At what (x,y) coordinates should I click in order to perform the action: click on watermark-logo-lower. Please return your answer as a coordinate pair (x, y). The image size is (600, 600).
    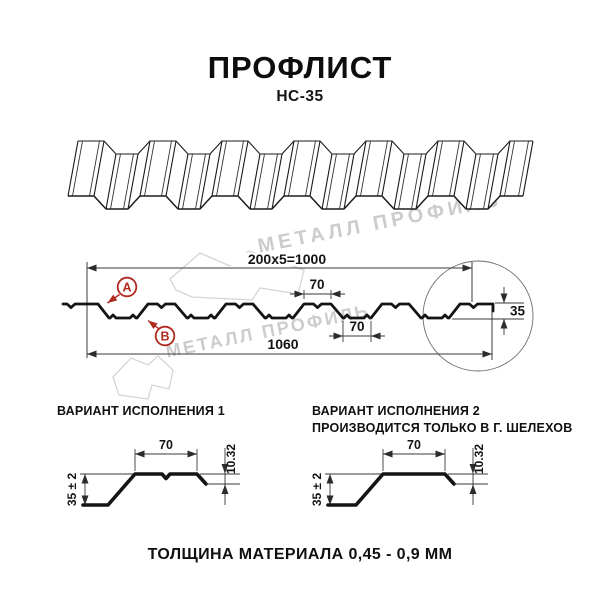
    Looking at the image, I should click on (143, 377).